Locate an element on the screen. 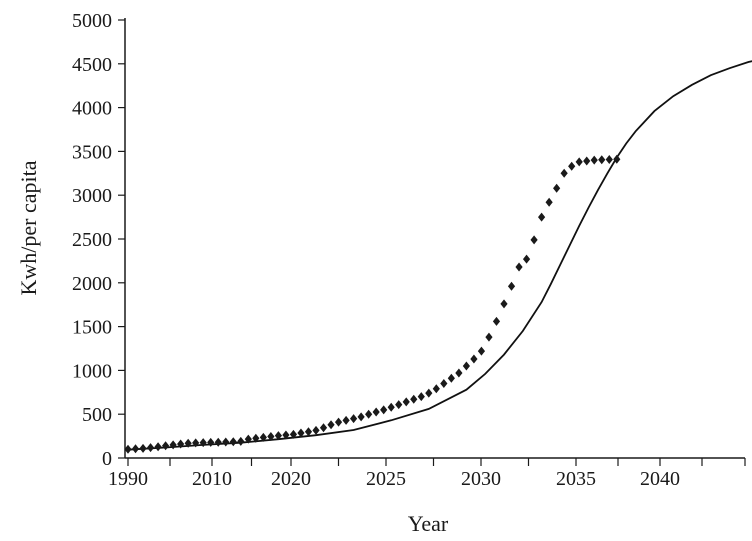 This screenshot has height=541, width=752. y-tick-label: 5000 is located at coordinates (92, 21).